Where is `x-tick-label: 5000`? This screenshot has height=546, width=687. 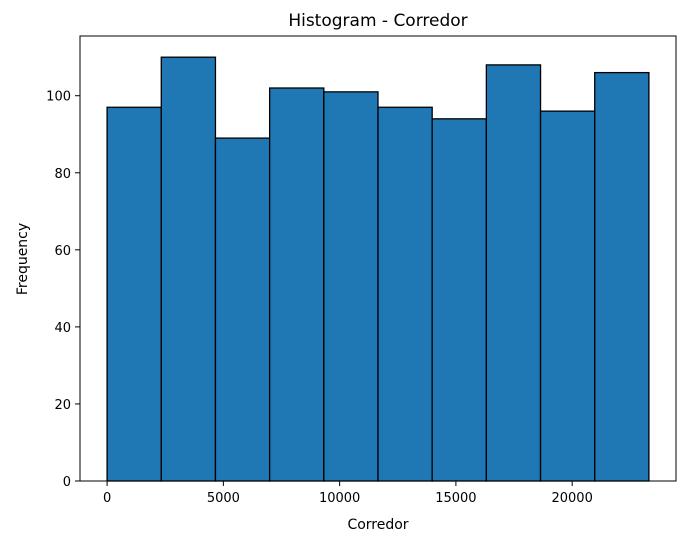
x-tick-label: 5000 is located at coordinates (223, 498).